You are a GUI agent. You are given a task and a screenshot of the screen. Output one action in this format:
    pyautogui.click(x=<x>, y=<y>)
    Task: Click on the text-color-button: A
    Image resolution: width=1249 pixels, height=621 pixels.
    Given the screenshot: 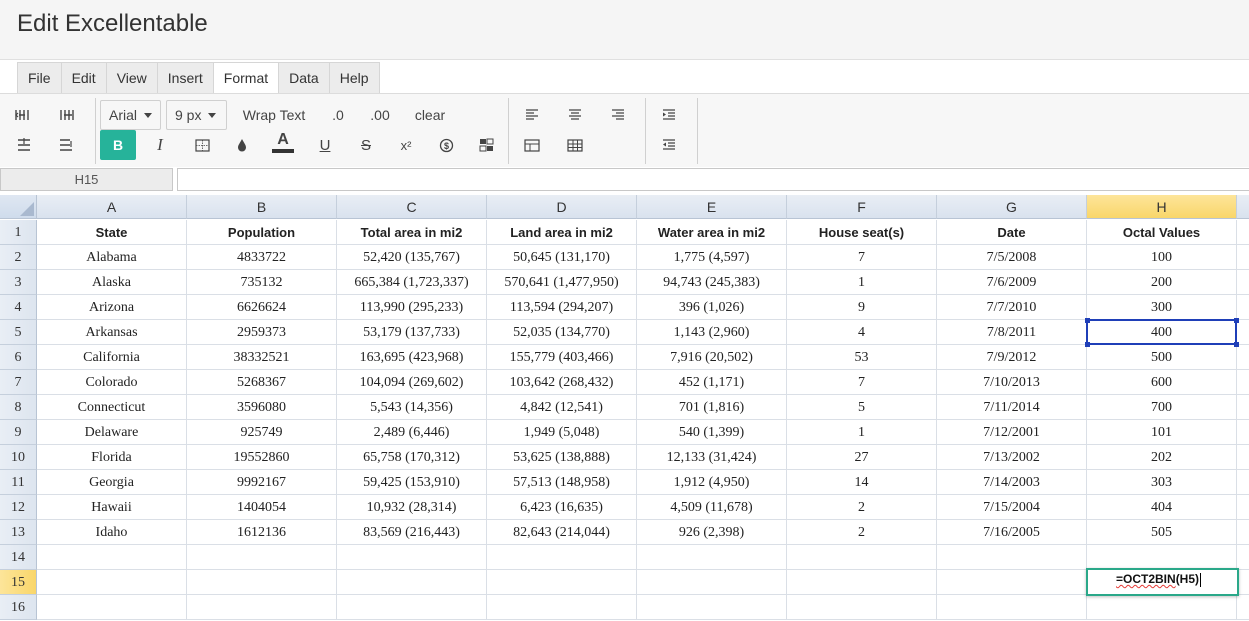 What is the action you would take?
    pyautogui.click(x=283, y=142)
    